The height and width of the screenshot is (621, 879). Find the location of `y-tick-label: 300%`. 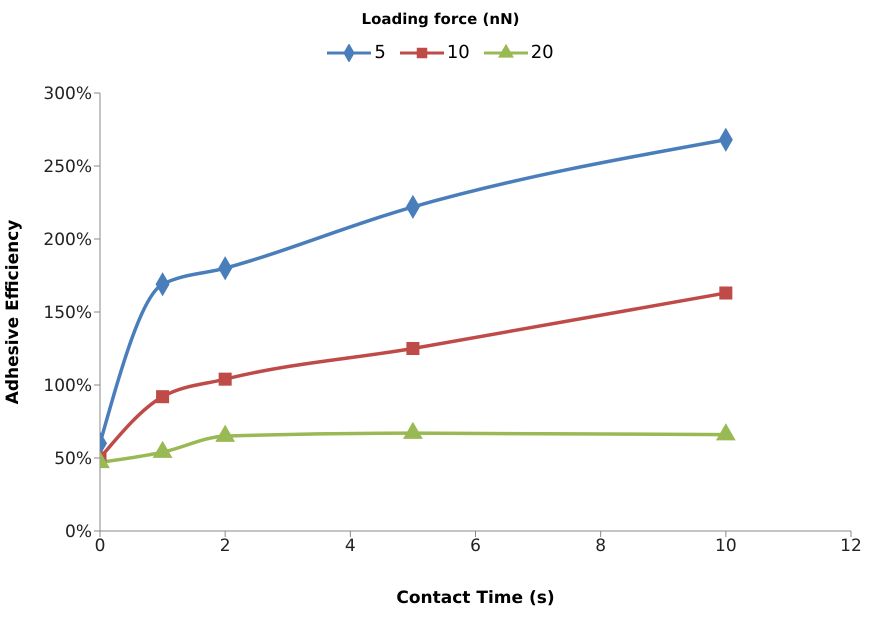

y-tick-label: 300% is located at coordinates (67, 94).